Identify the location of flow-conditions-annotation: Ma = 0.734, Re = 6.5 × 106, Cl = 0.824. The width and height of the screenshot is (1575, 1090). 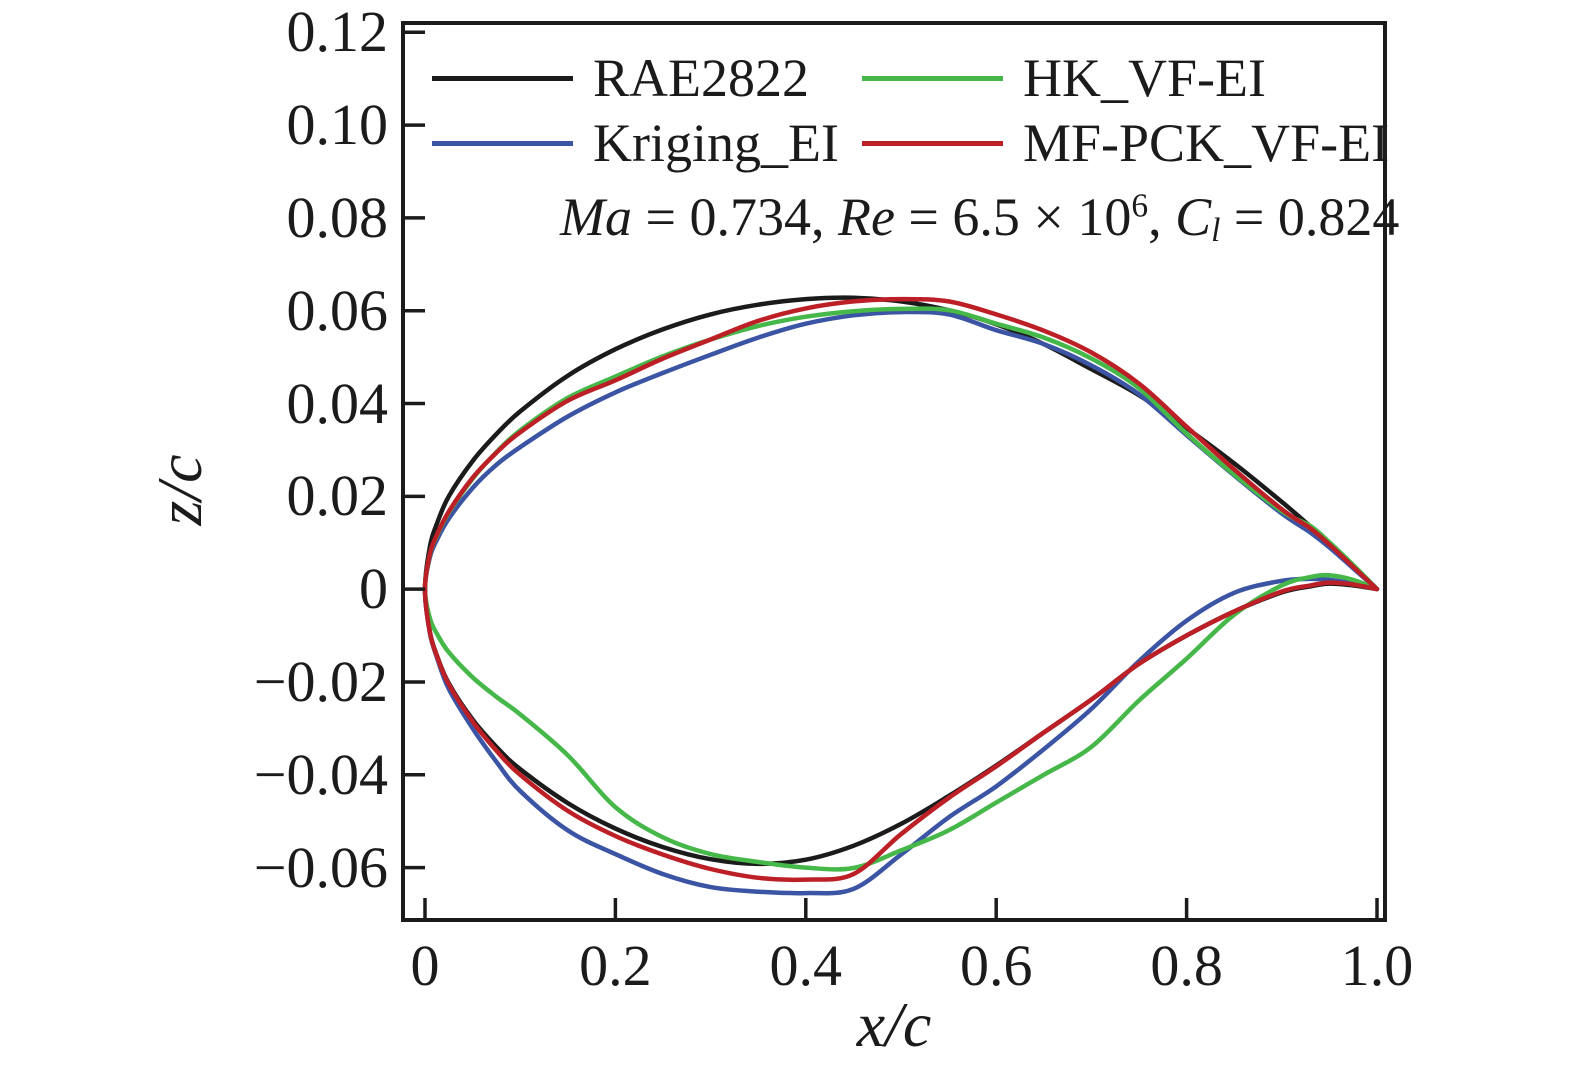
(979, 218).